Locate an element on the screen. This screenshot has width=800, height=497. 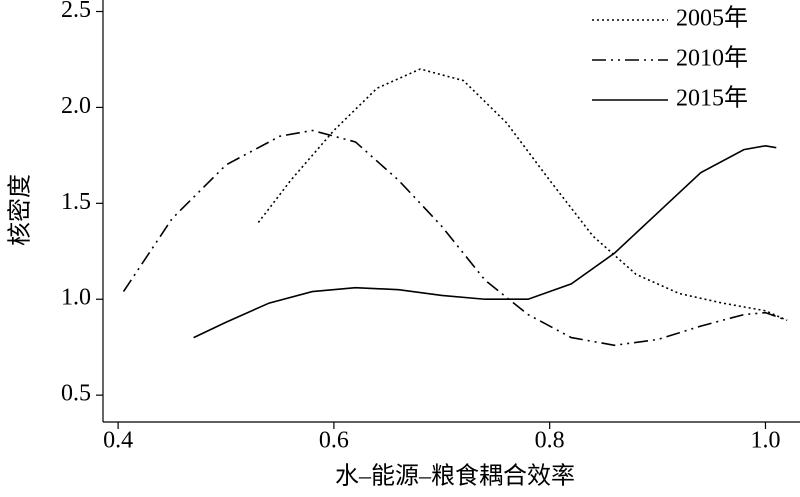
x-tick-label: 1.0 is located at coordinates (765, 441).